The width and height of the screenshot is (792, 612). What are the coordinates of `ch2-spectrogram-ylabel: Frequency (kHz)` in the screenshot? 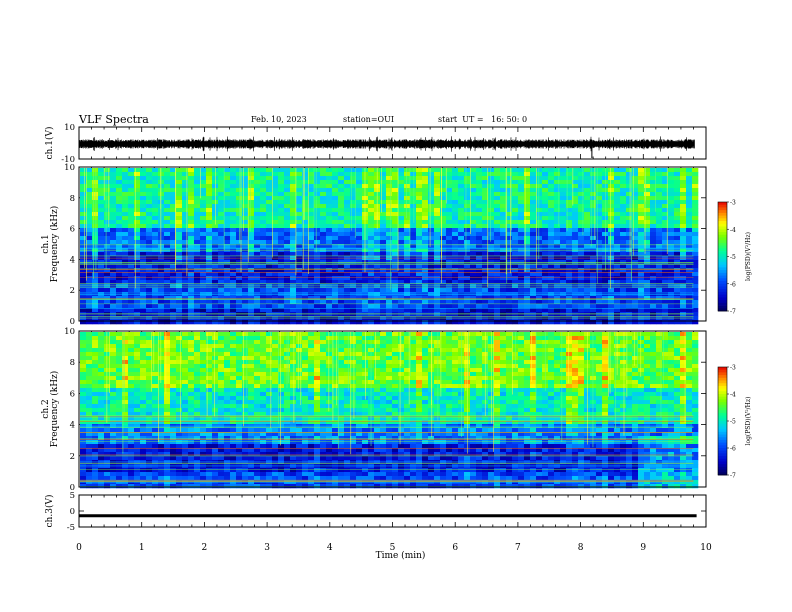 It's located at (54, 409).